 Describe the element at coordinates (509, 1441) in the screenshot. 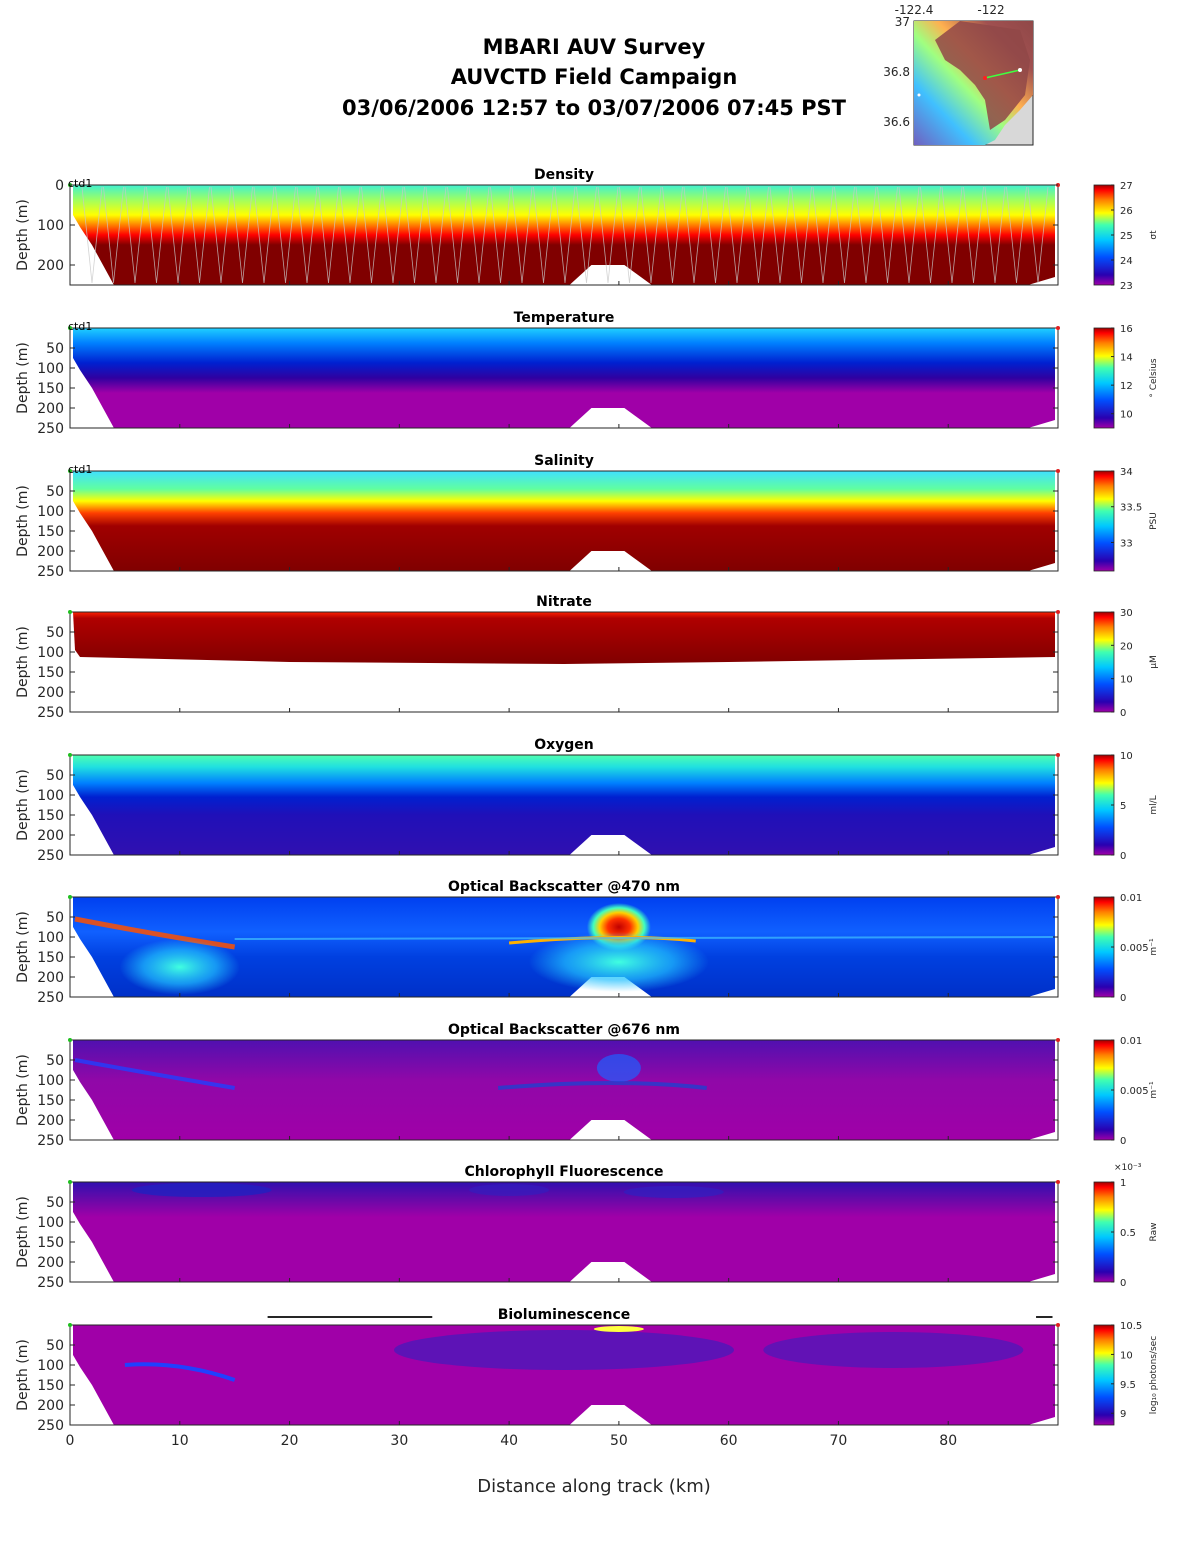

I see `x-tick-label: 40` at that location.